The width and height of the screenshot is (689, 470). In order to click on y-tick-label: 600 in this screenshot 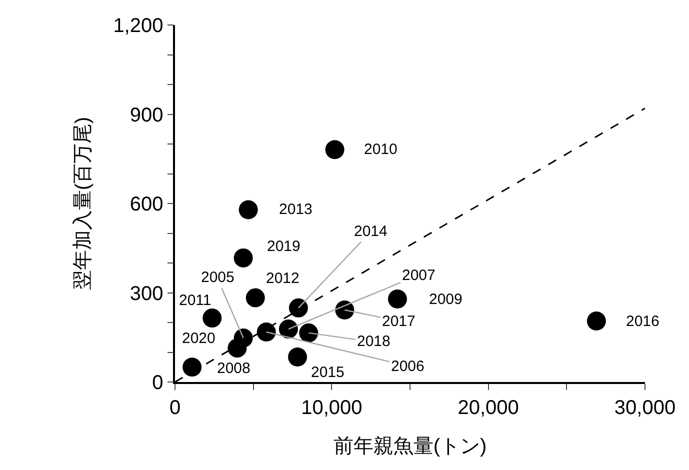, I will do `click(147, 205)`.